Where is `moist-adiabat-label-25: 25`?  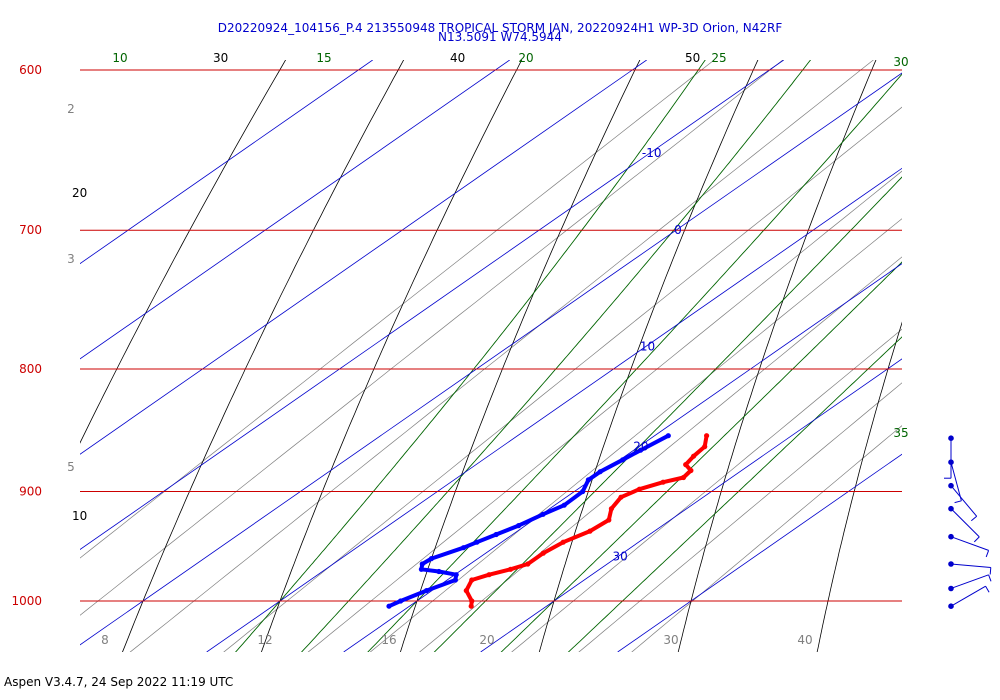
moist-adiabat-label-25: 25 is located at coordinates (718, 58).